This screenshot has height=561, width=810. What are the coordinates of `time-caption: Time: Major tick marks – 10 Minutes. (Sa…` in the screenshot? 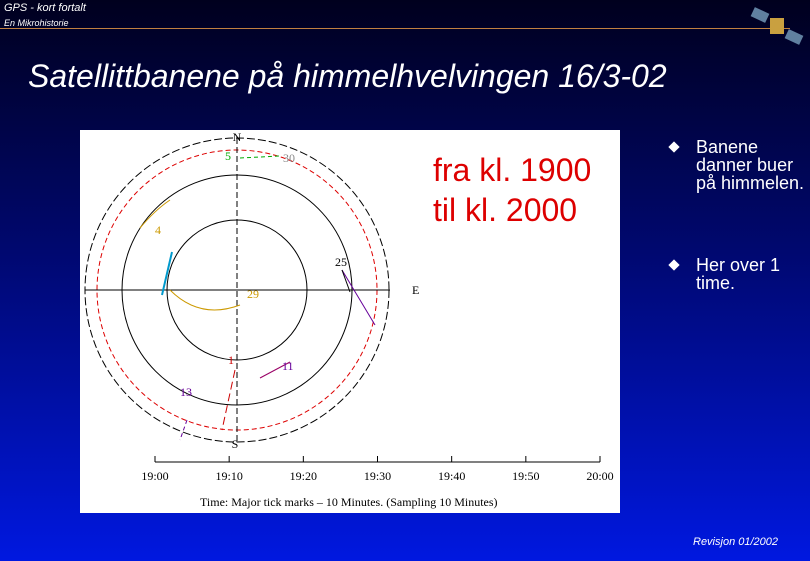 It's located at (349, 502).